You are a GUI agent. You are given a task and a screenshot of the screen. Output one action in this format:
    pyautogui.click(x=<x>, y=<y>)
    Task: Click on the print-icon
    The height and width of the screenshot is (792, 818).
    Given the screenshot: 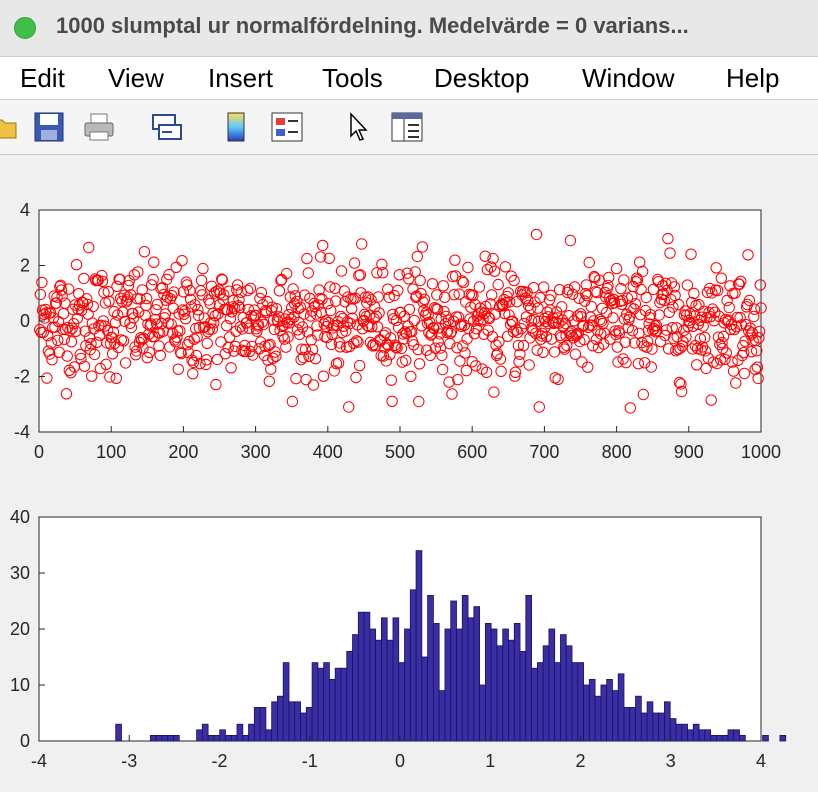 What is the action you would take?
    pyautogui.click(x=99, y=127)
    